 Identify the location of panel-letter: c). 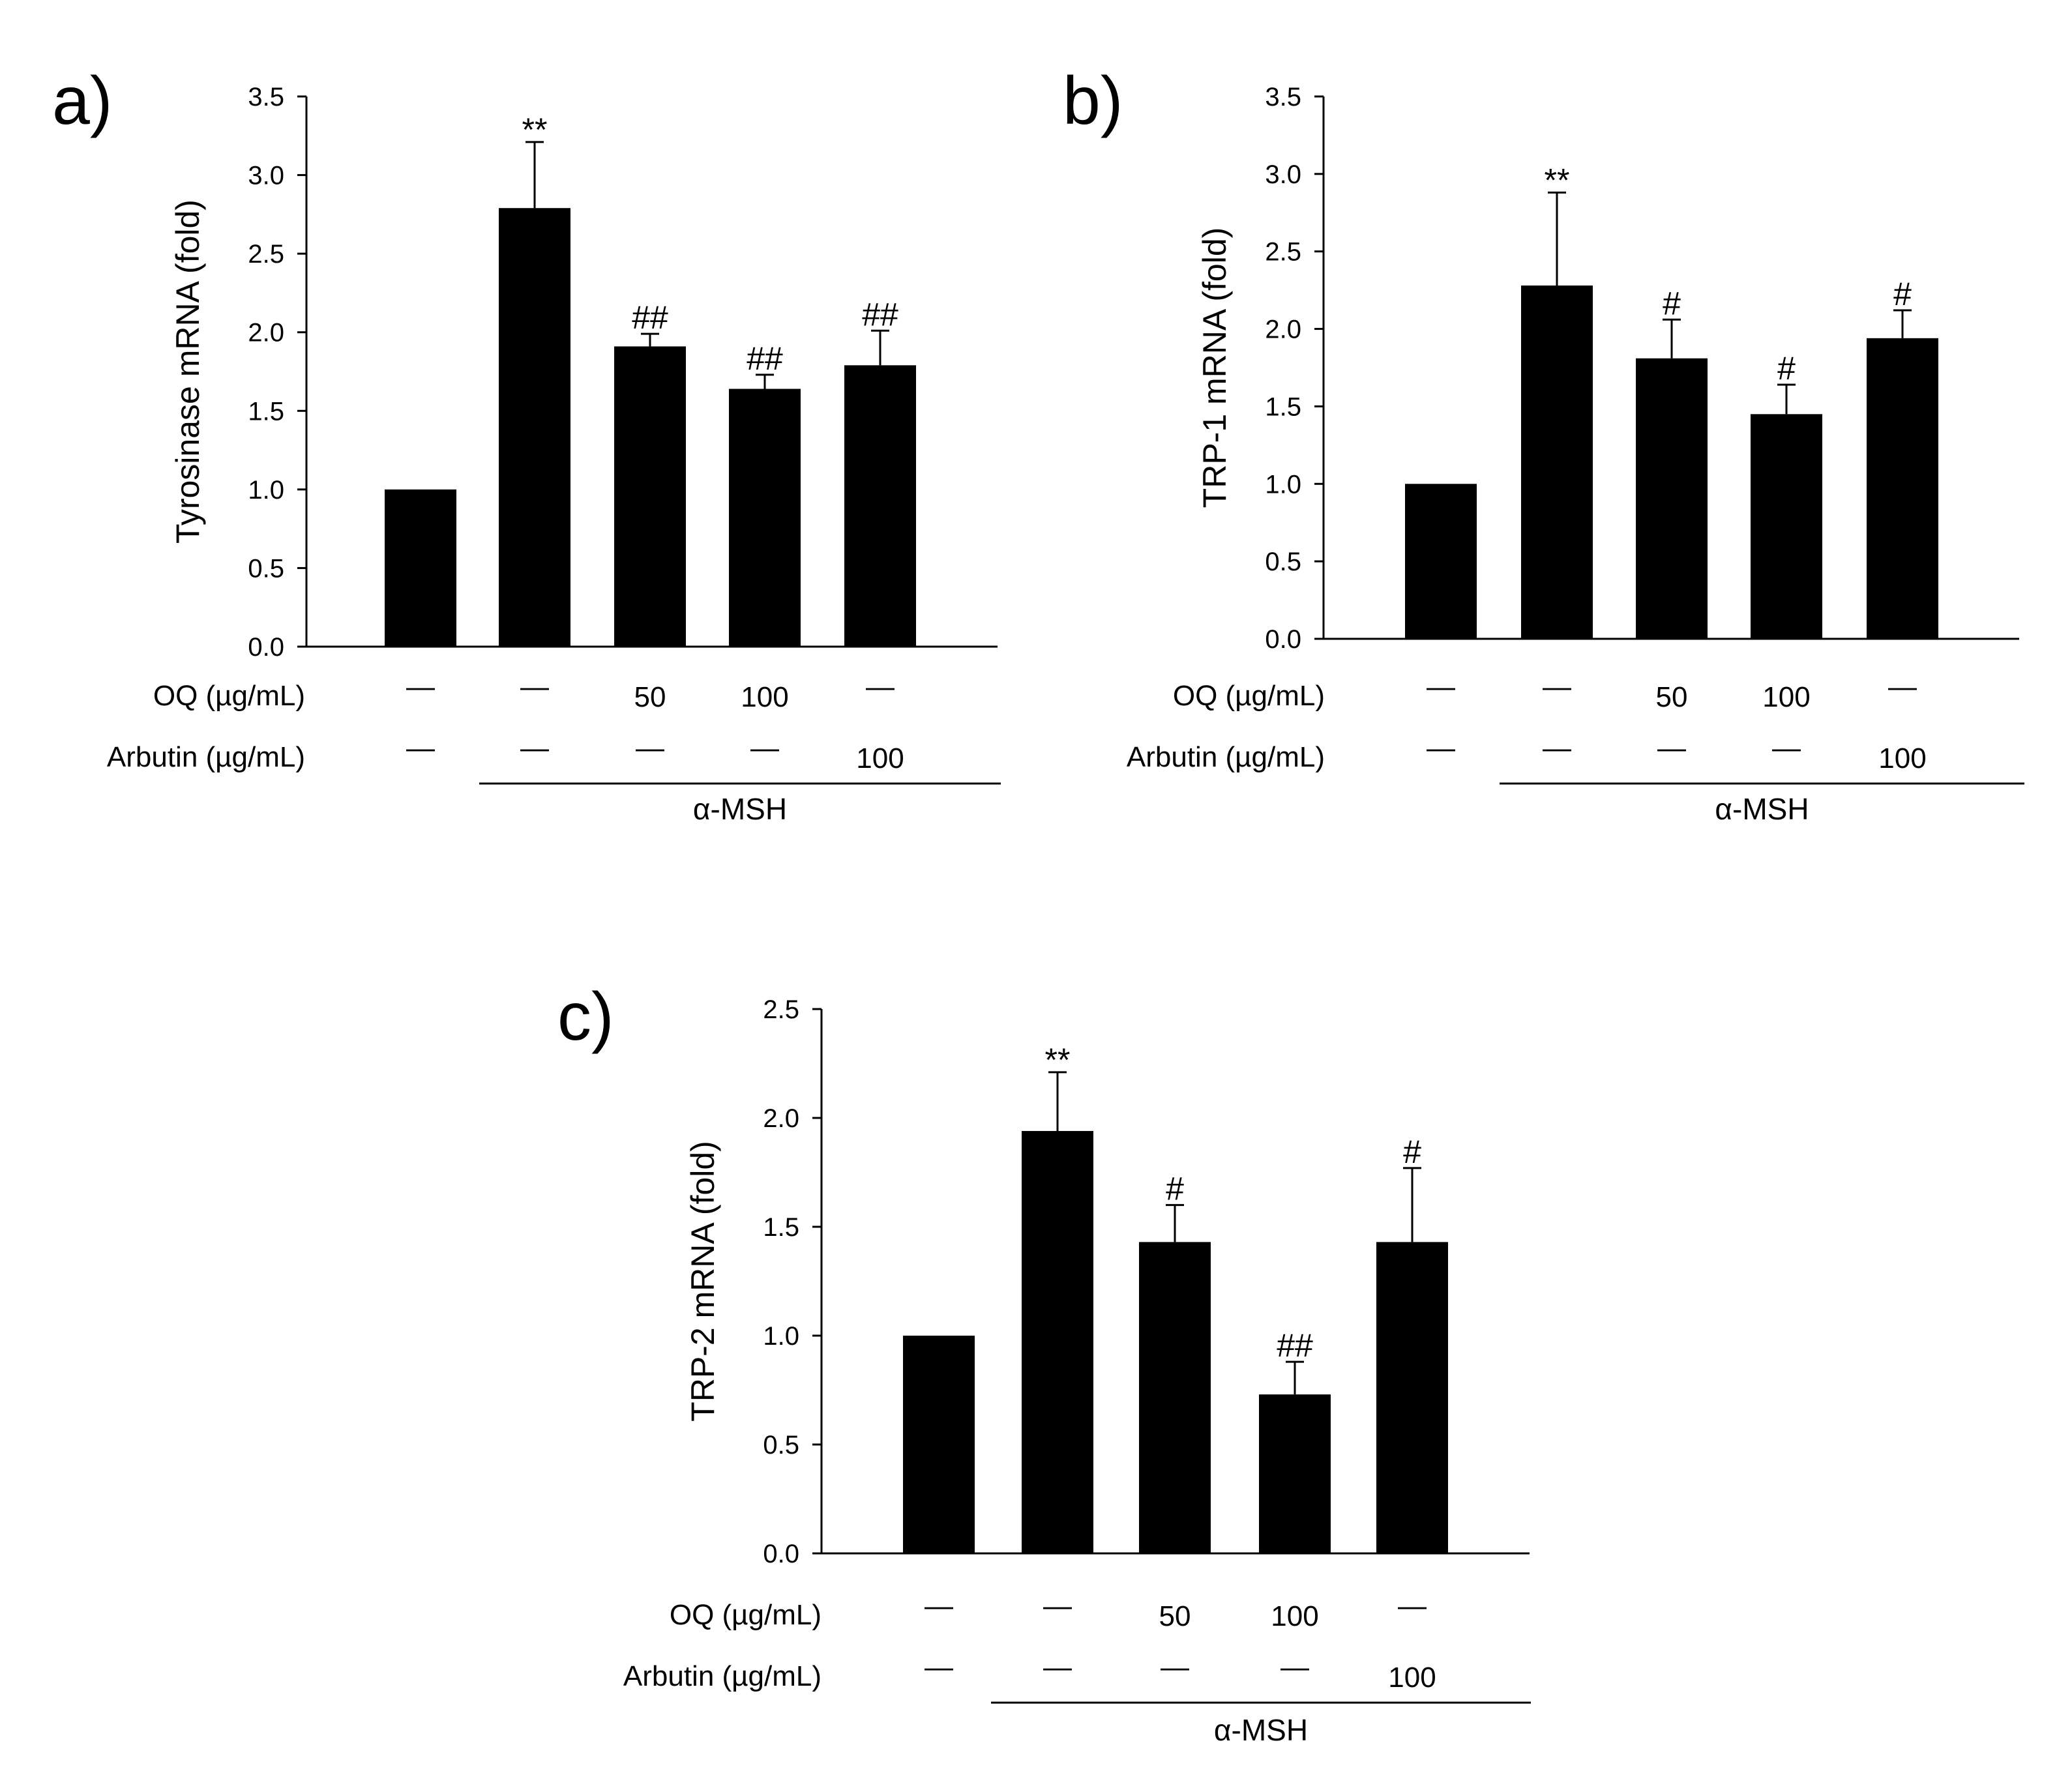
(585, 1017).